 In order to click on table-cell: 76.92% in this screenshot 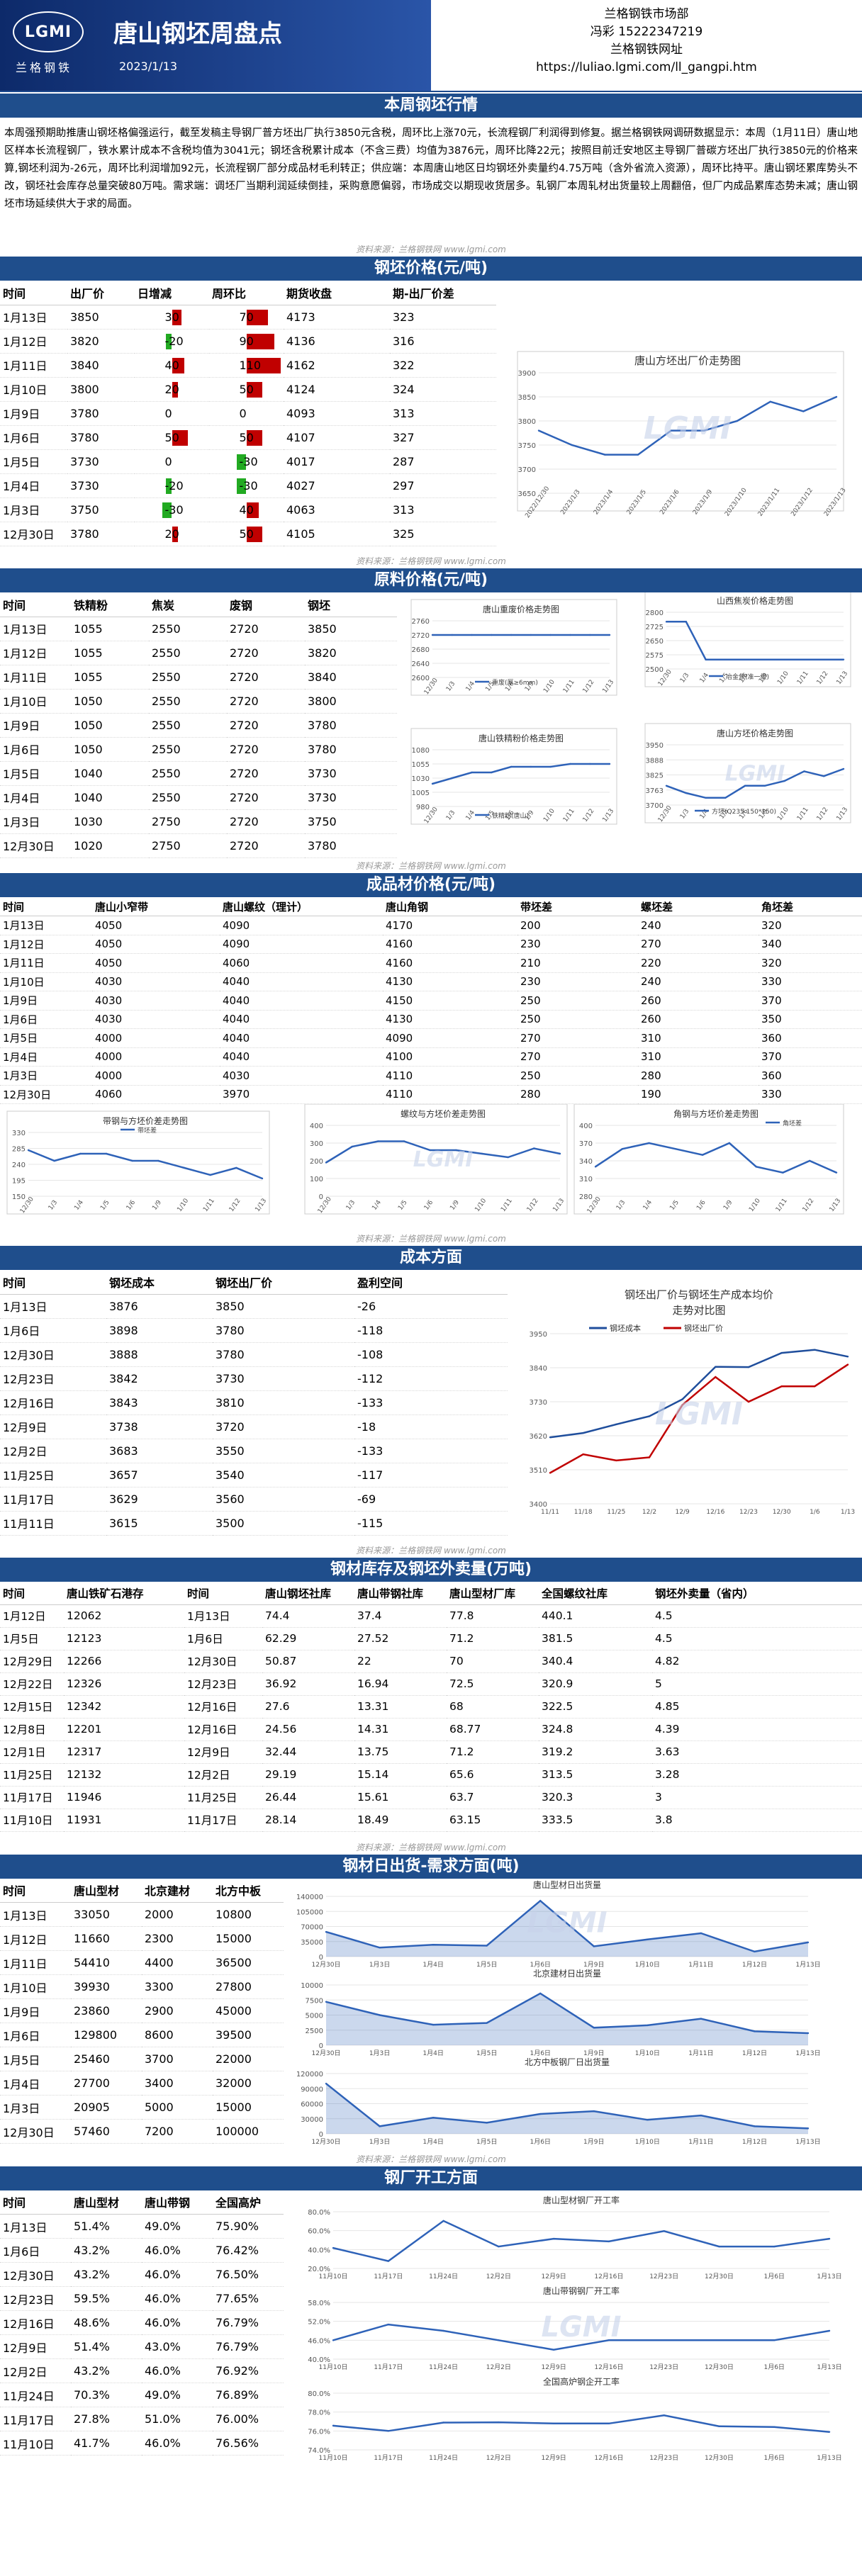, I will do `click(249, 2370)`.